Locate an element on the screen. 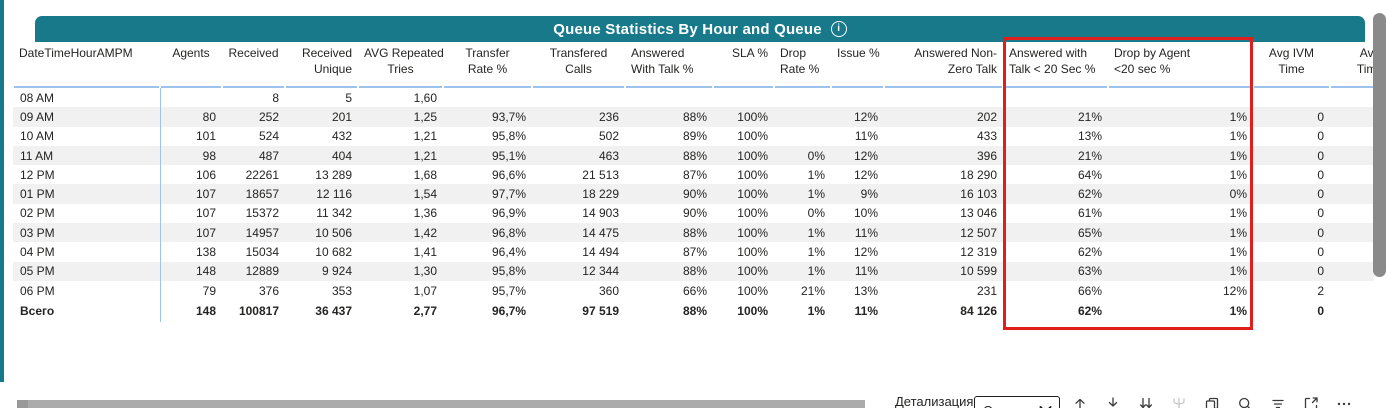 The height and width of the screenshot is (408, 1387). filters-icon is located at coordinates (1278, 402).